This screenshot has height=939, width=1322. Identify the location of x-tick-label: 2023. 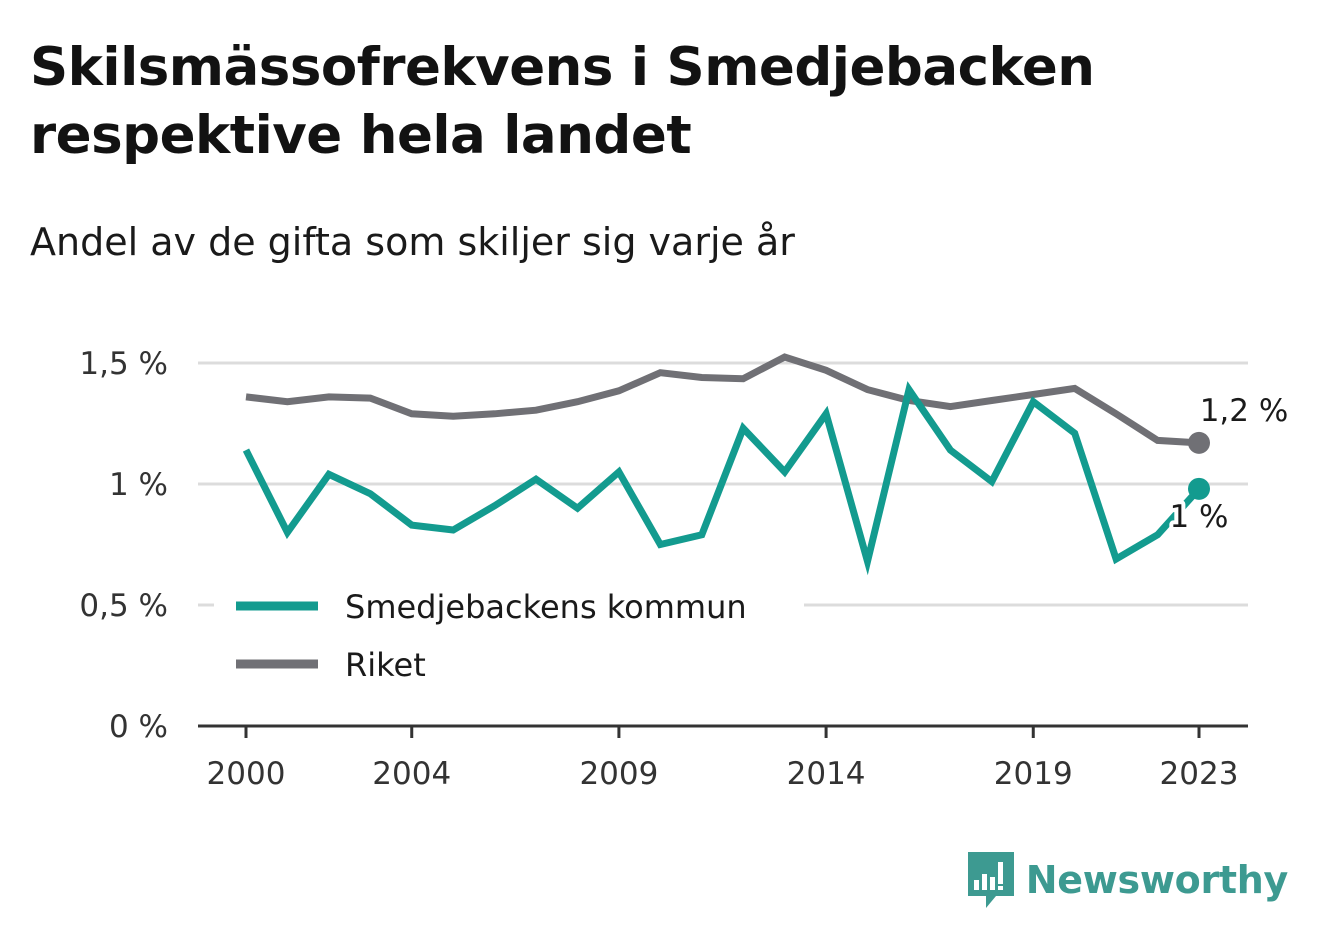
(1199, 774).